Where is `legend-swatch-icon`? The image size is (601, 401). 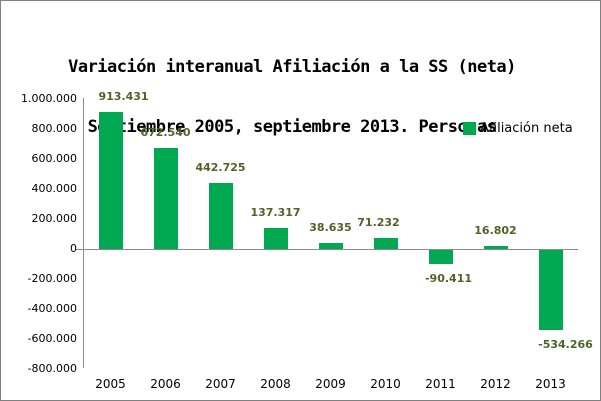
legend-swatch-icon is located at coordinates (469, 128).